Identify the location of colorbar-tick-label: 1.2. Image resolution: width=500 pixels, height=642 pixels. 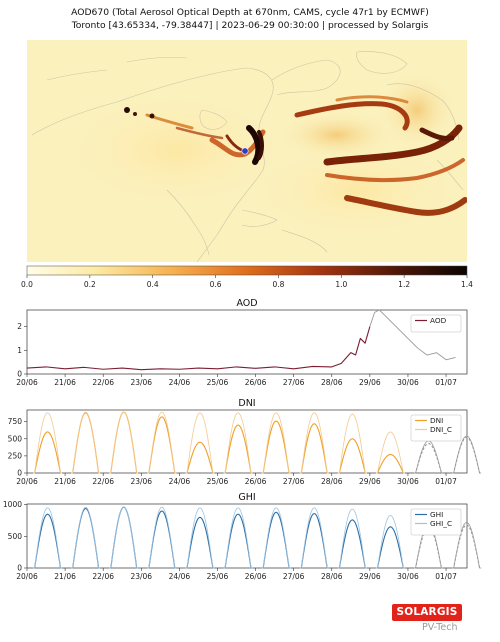
(404, 284).